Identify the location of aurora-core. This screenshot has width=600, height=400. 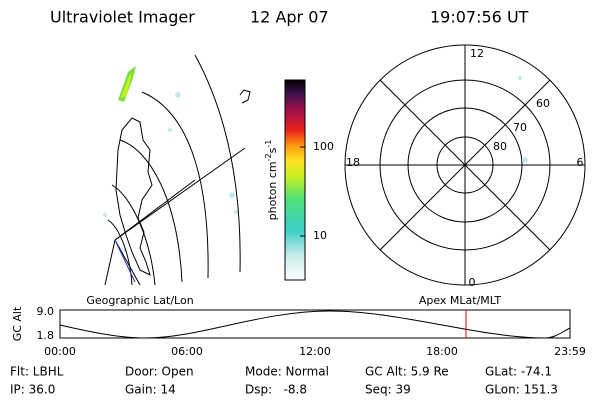
(126, 86).